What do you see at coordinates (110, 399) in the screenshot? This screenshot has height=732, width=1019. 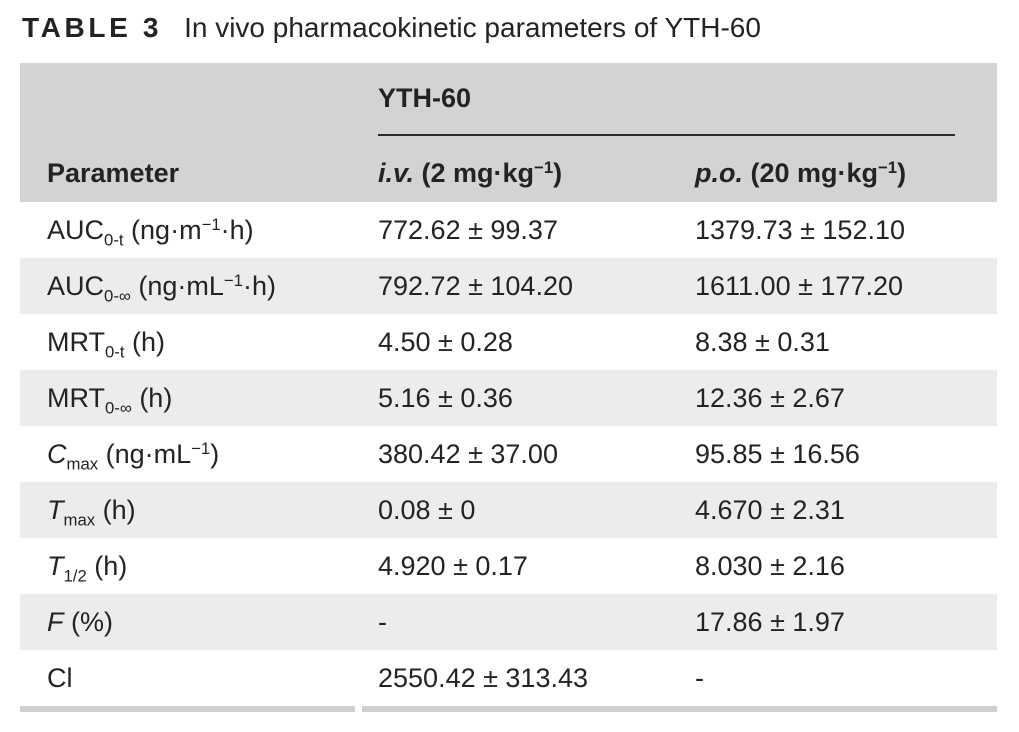 I see `parameter-cell: MRT0-∞ (h)` at bounding box center [110, 399].